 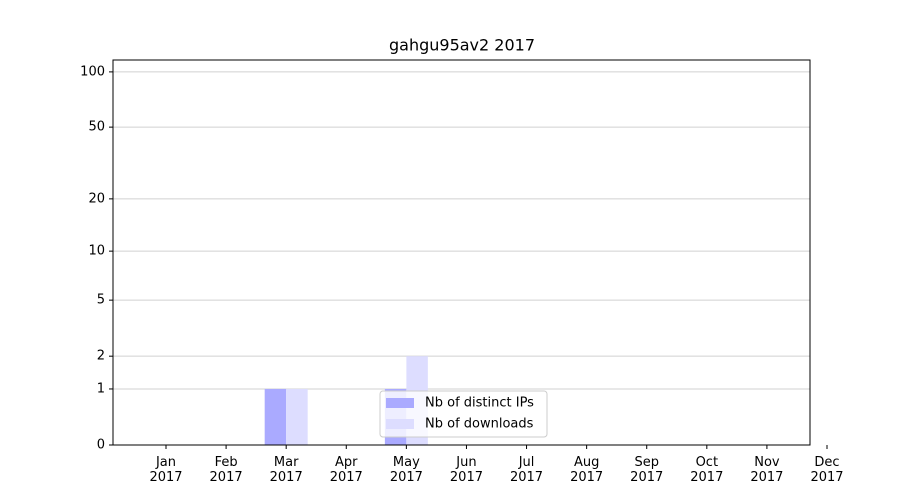 I want to click on x-tick-label: Dec 2017, so click(x=826, y=470).